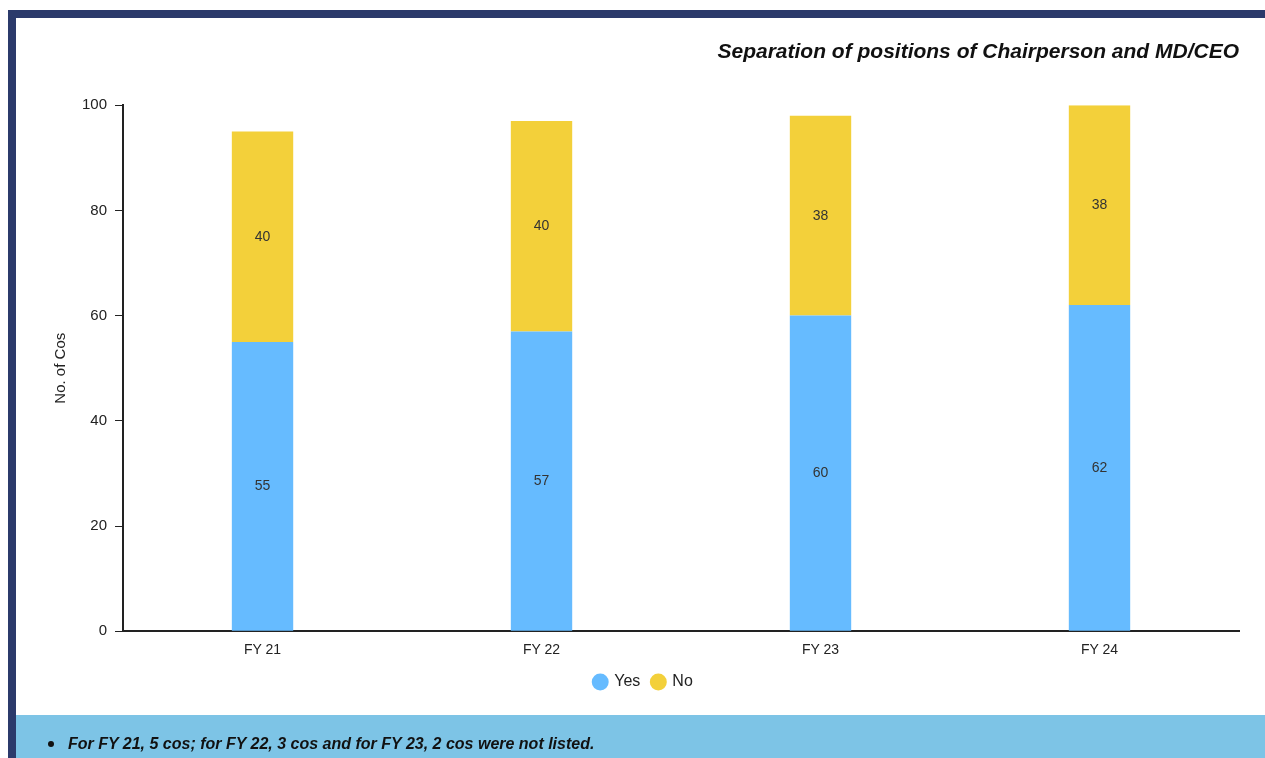  What do you see at coordinates (541, 649) in the screenshot?
I see `x-tick-label: FY 22` at bounding box center [541, 649].